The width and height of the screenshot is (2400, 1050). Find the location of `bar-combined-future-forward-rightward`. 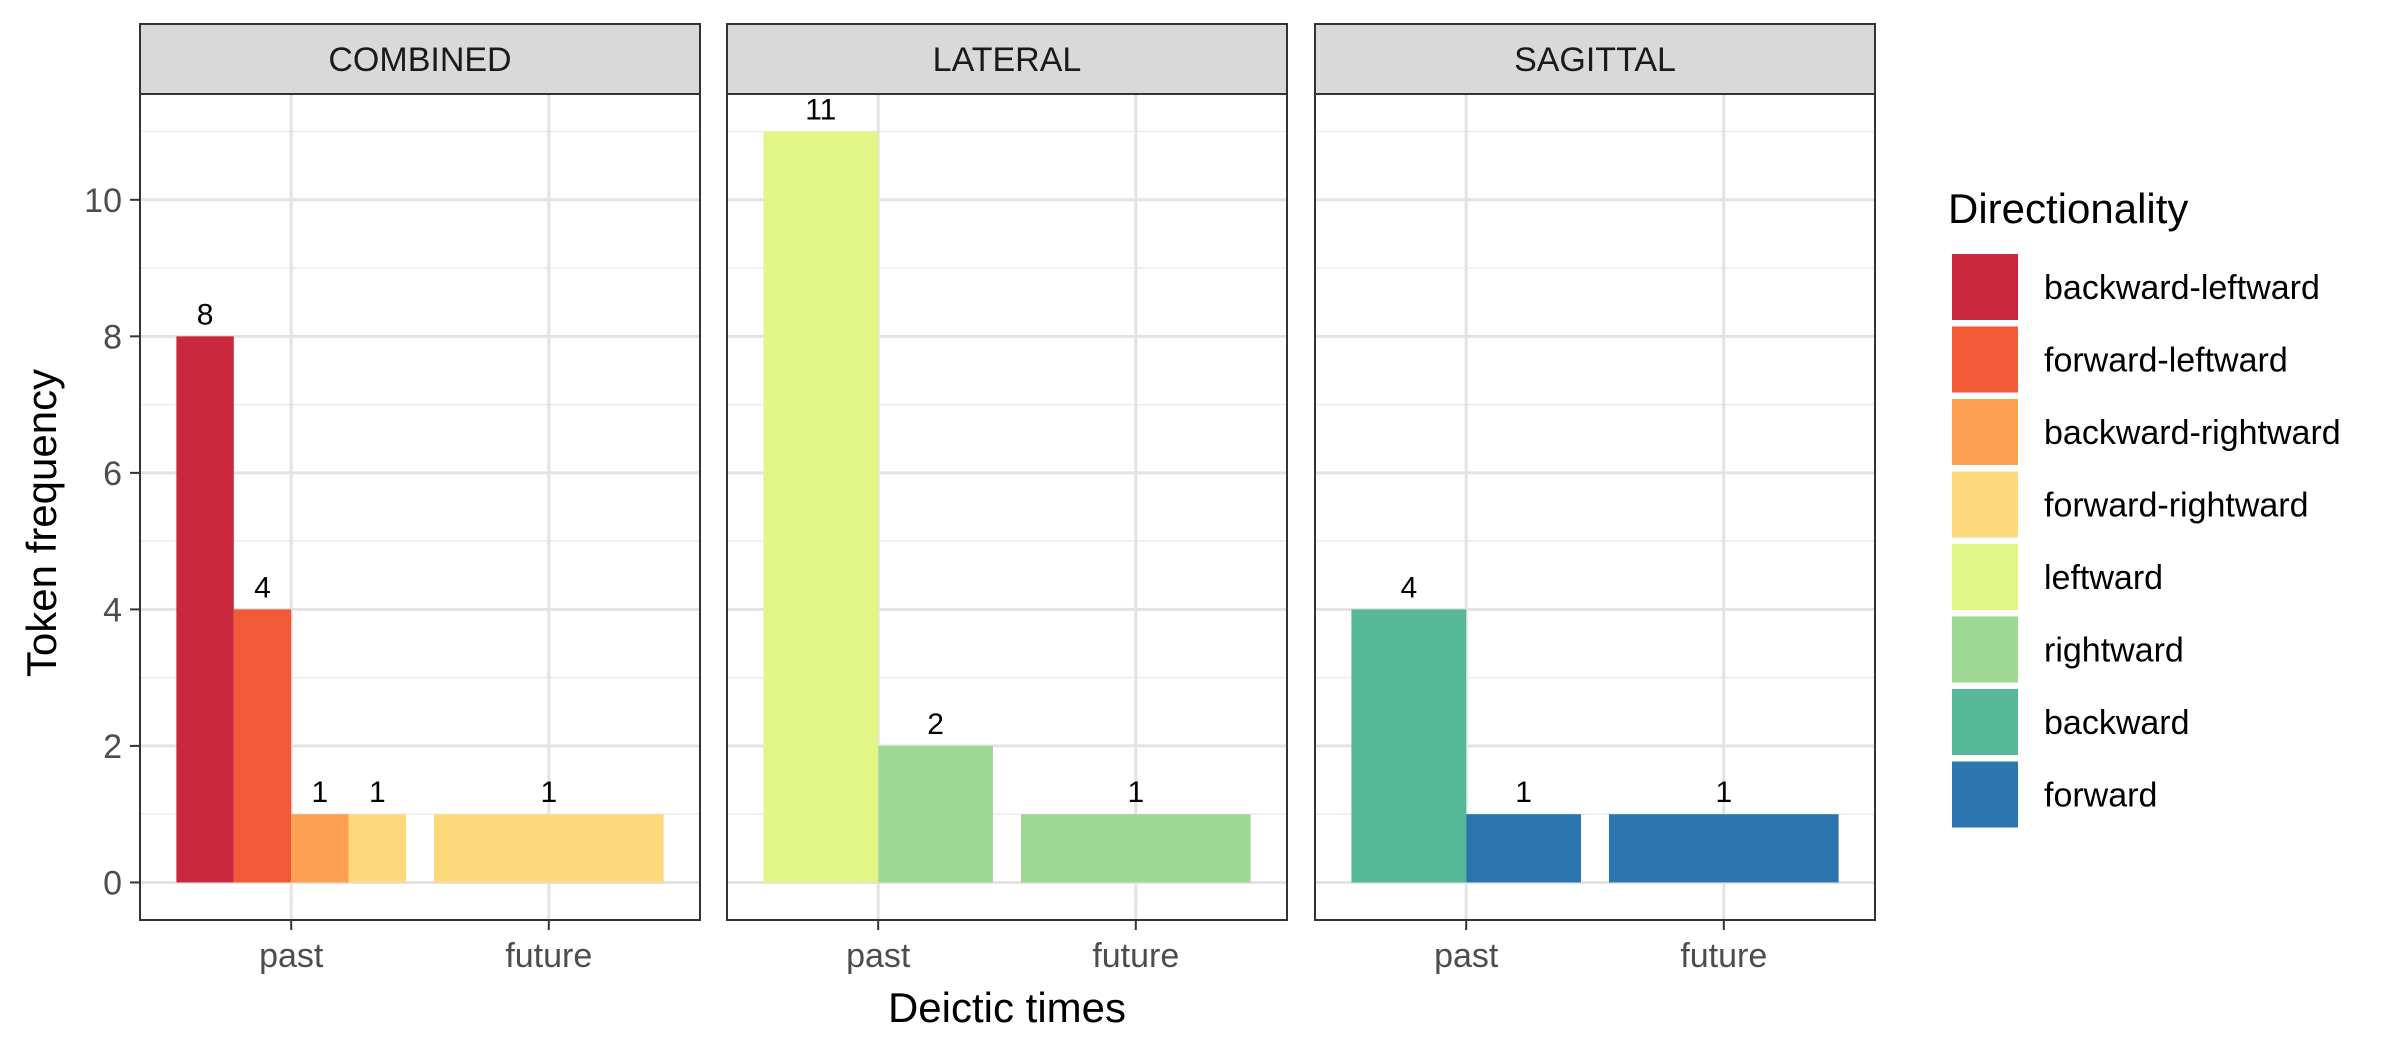

bar-combined-future-forward-rightward is located at coordinates (549, 848).